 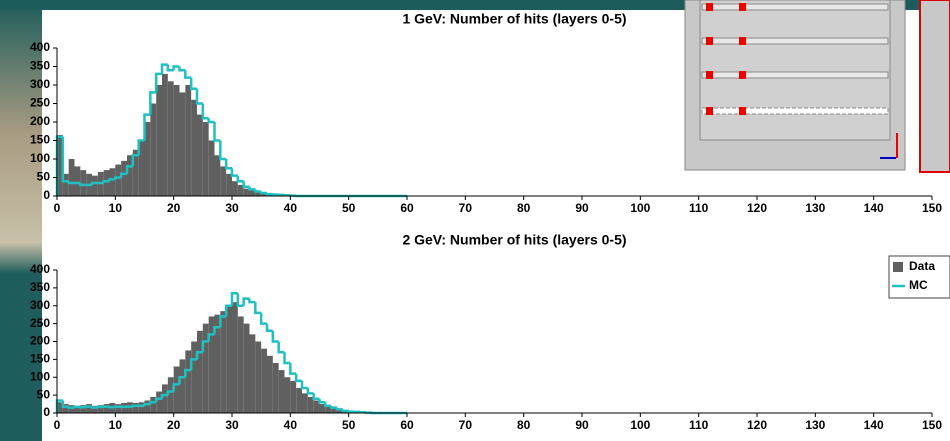 I want to click on x-tick-label: 10, so click(x=116, y=425).